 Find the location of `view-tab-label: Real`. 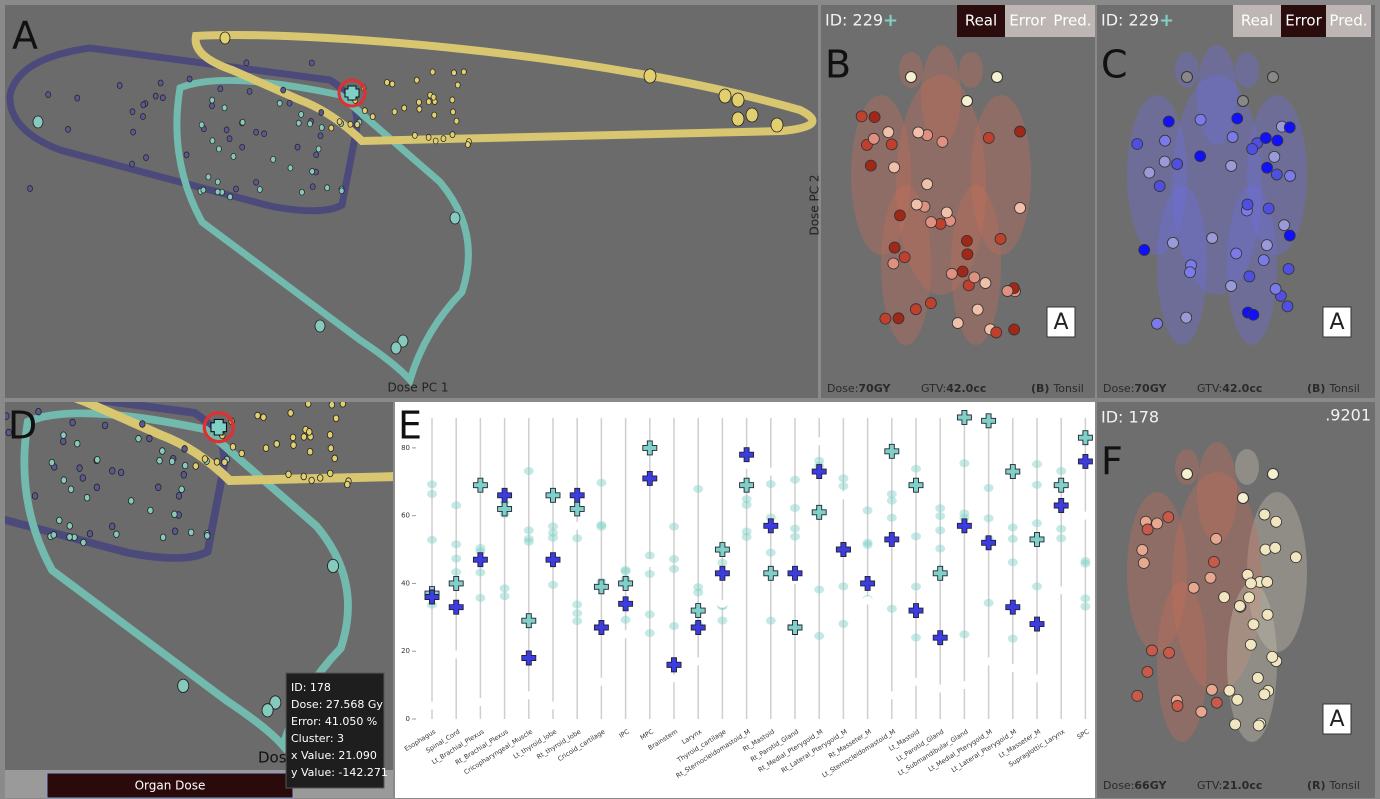

view-tab-label: Real is located at coordinates (1257, 21).